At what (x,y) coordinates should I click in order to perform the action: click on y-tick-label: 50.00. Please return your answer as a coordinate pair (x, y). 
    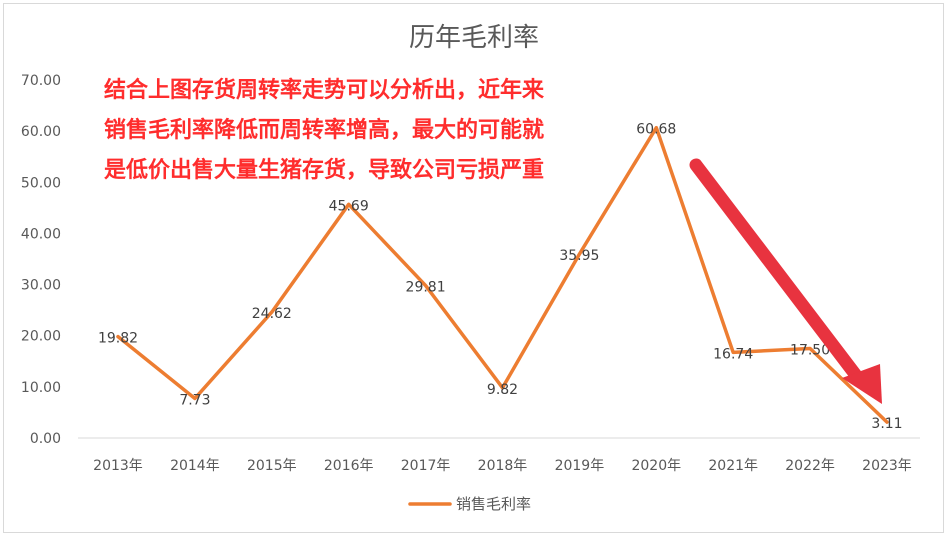
    Looking at the image, I should click on (41, 183).